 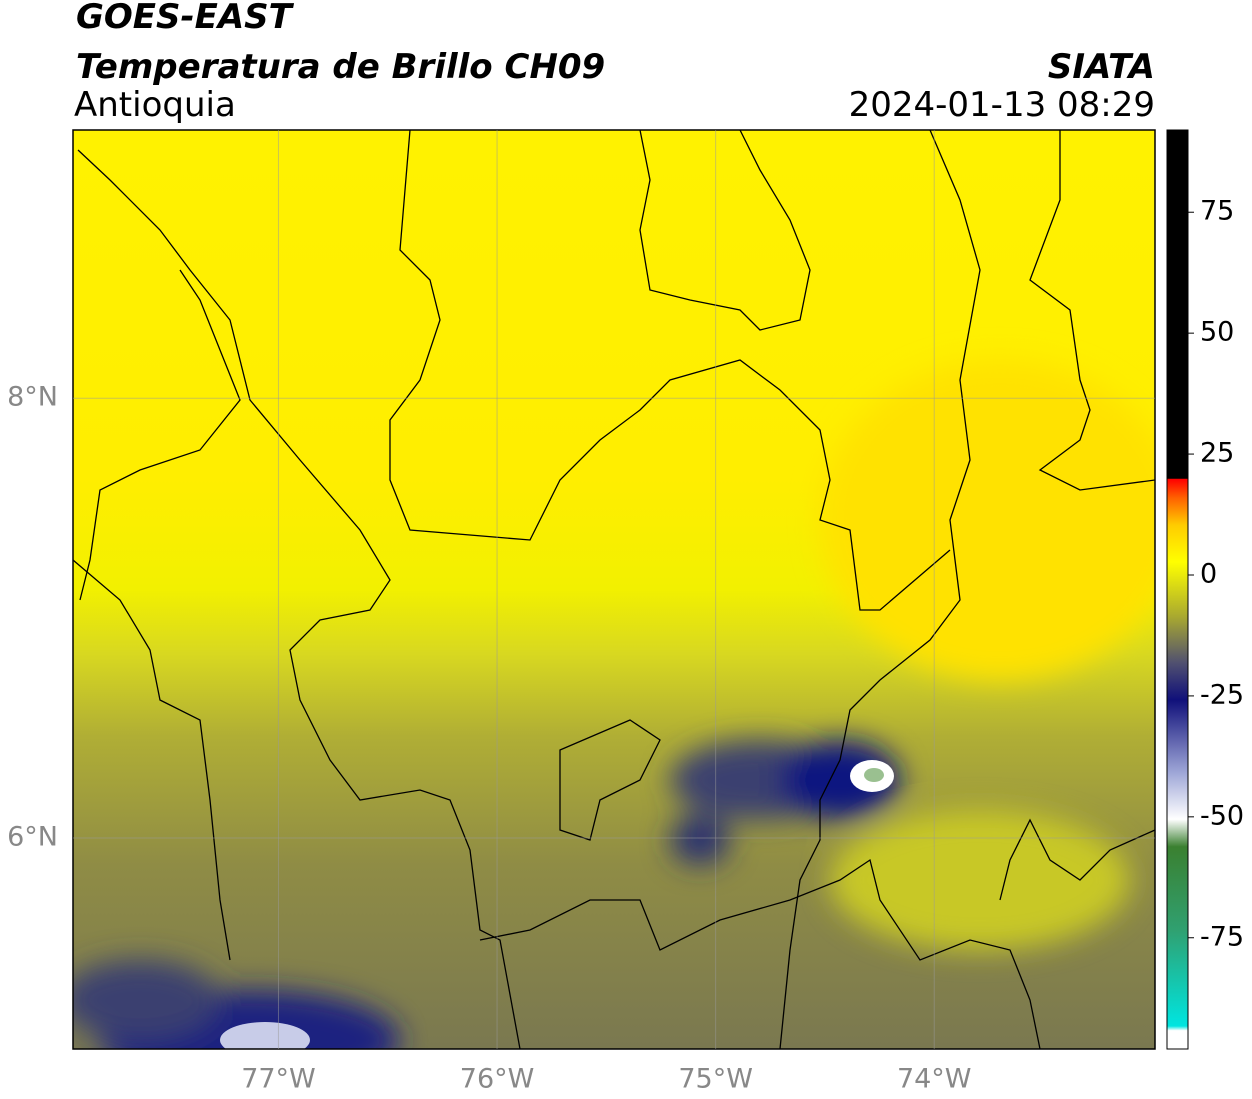 I want to click on x-tick-label: 75°W, so click(x=715, y=1079).